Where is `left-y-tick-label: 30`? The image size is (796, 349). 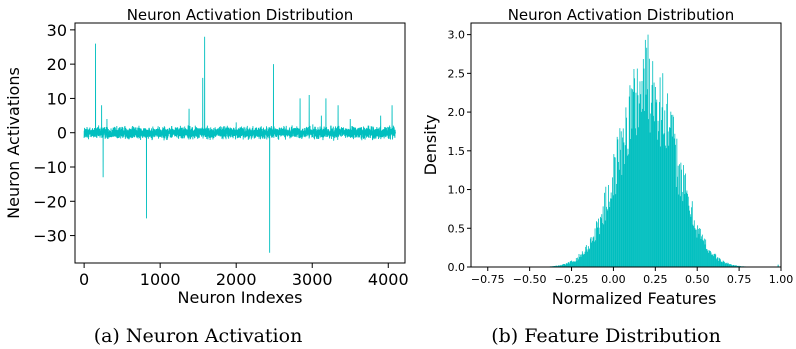 left-y-tick-label: 30 is located at coordinates (57, 30).